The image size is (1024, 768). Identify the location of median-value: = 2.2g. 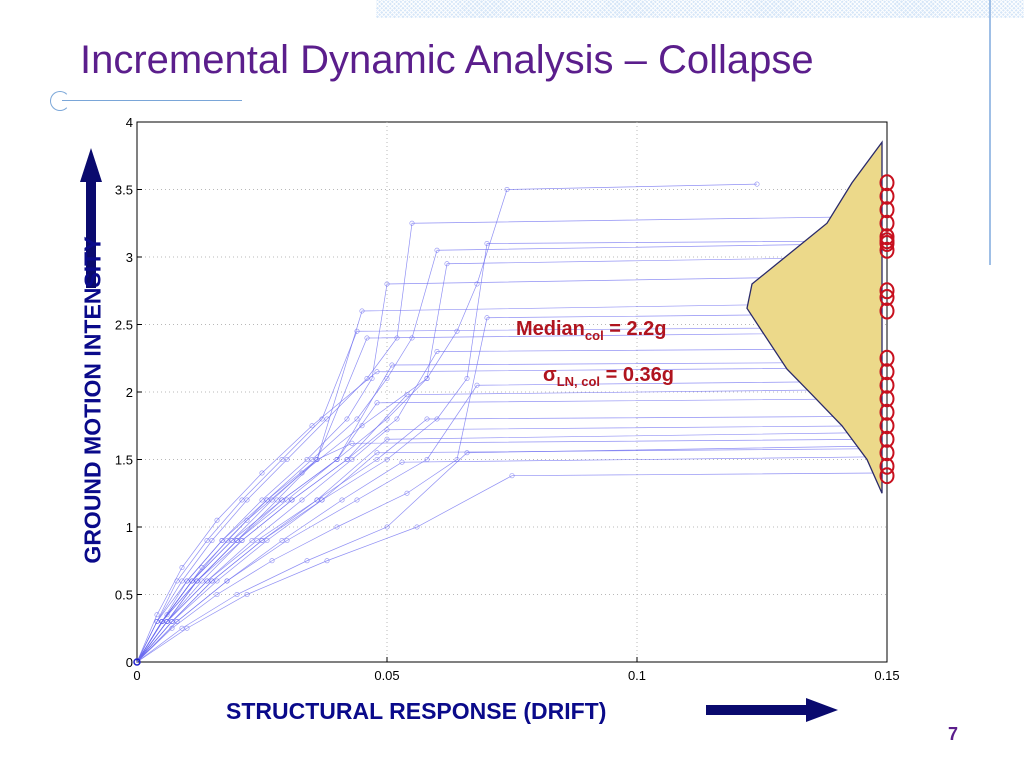
(635, 329).